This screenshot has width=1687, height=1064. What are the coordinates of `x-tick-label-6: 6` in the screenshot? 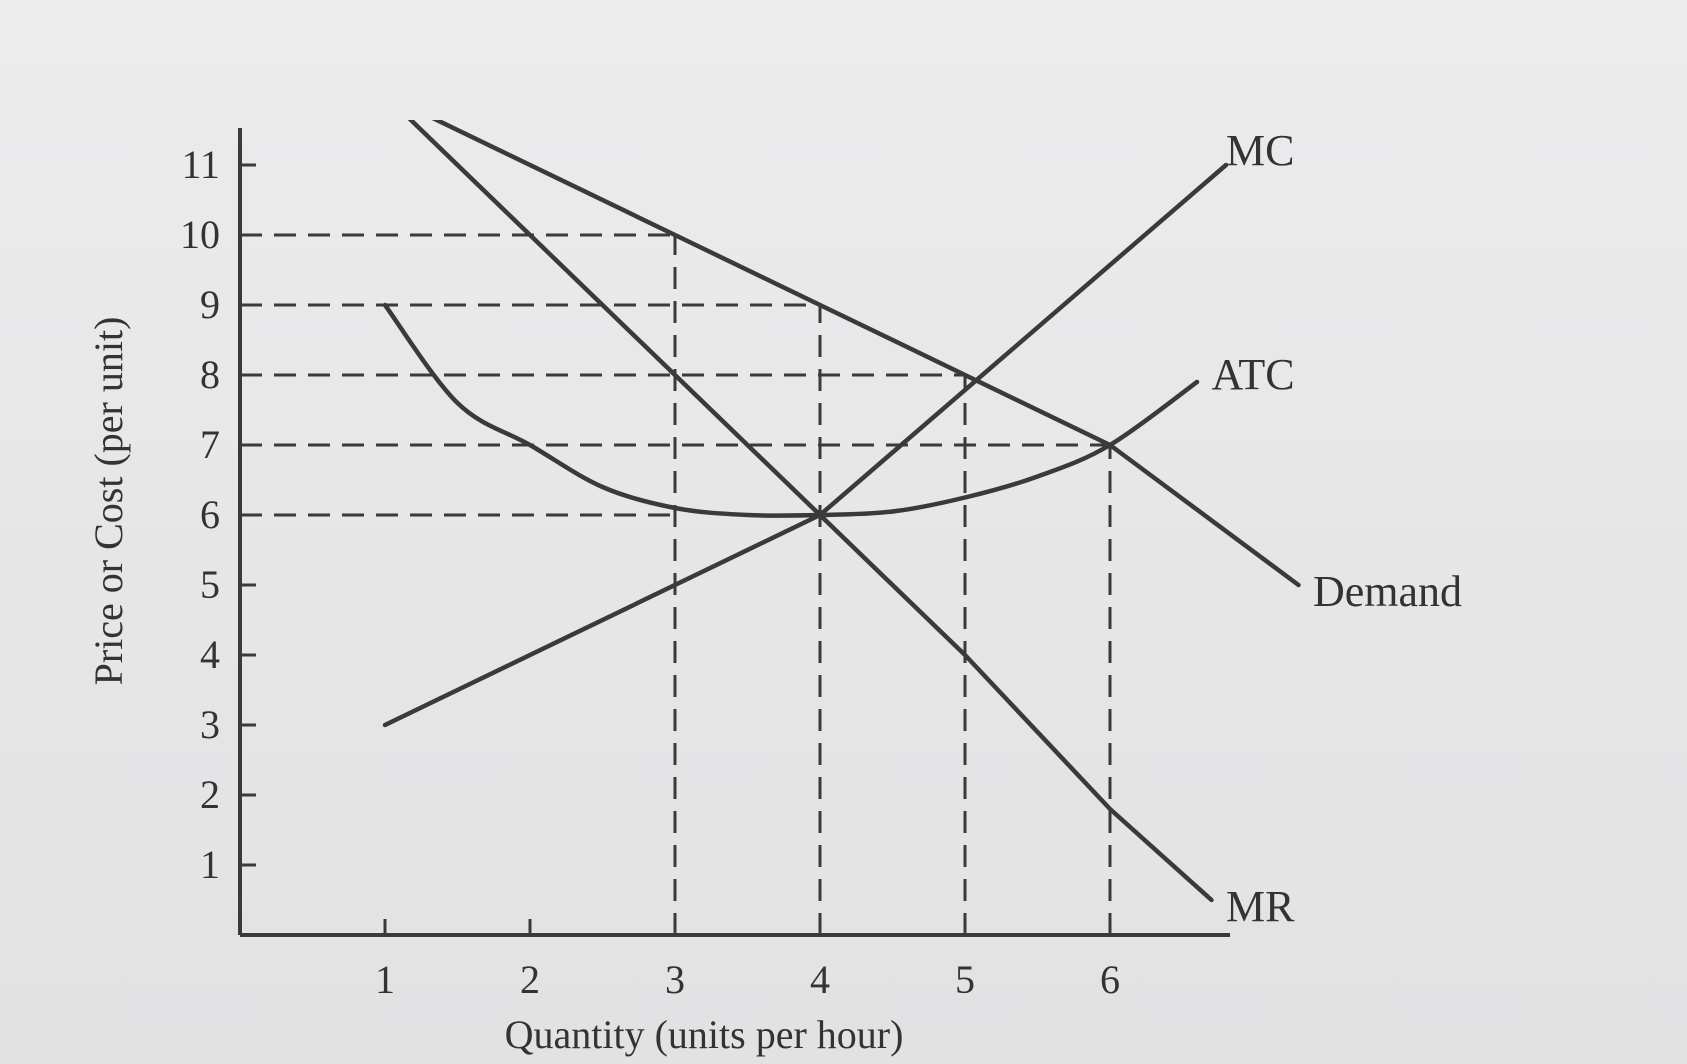 It's located at (1110, 979).